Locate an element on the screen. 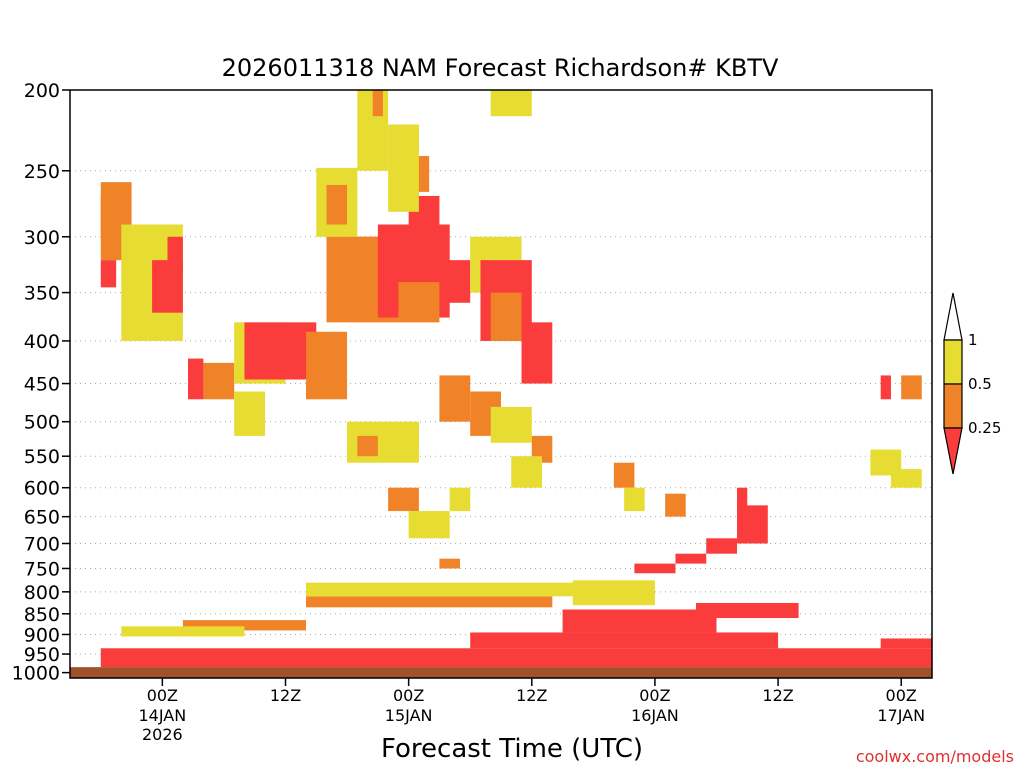 This screenshot has height=773, width=1024. colorbar-swatch-orange is located at coordinates (953, 406).